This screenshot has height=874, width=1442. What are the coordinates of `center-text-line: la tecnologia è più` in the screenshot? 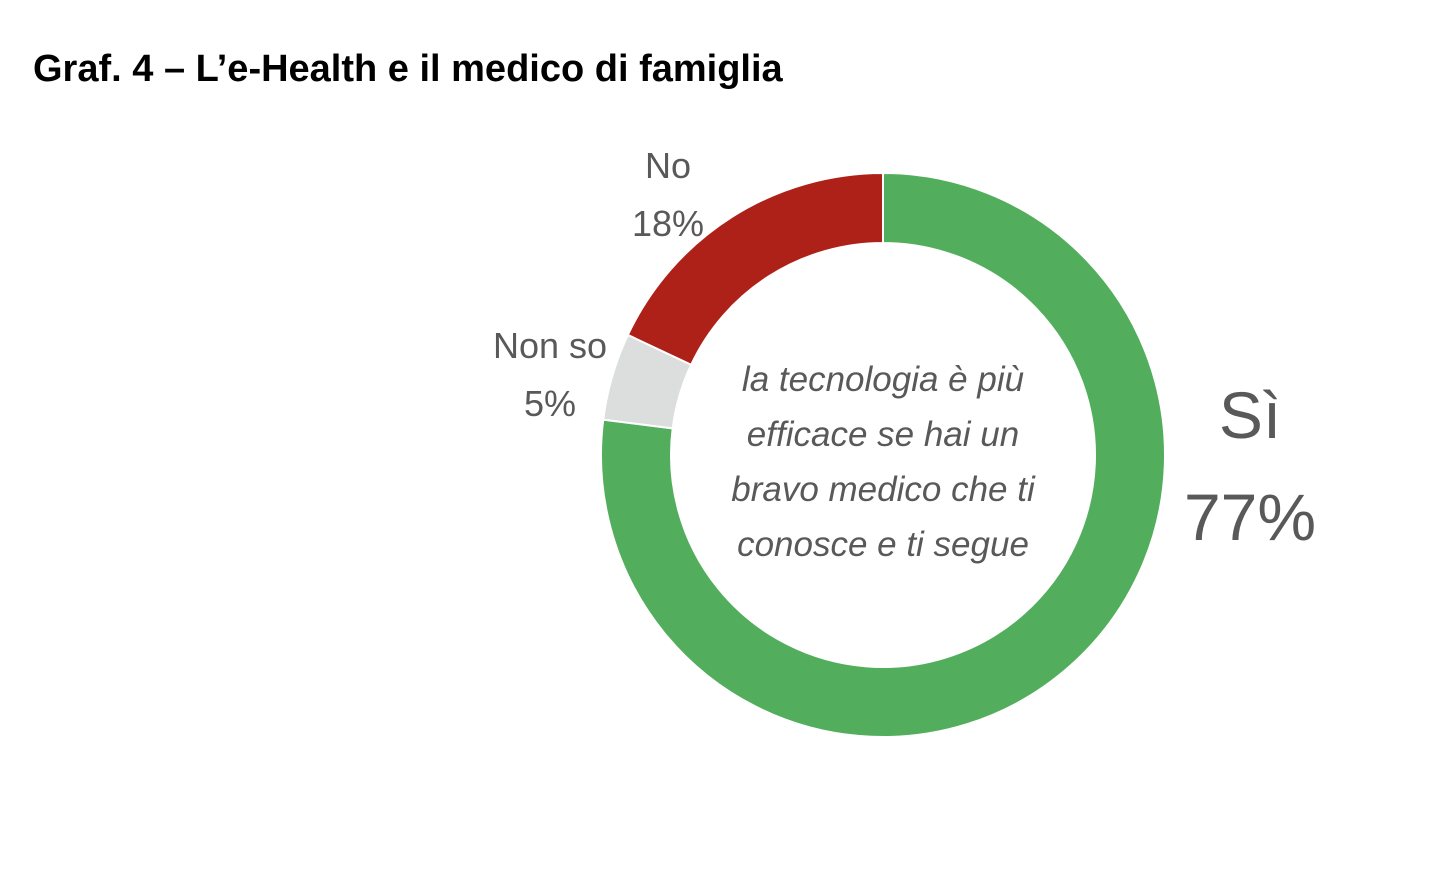 It's located at (883, 379).